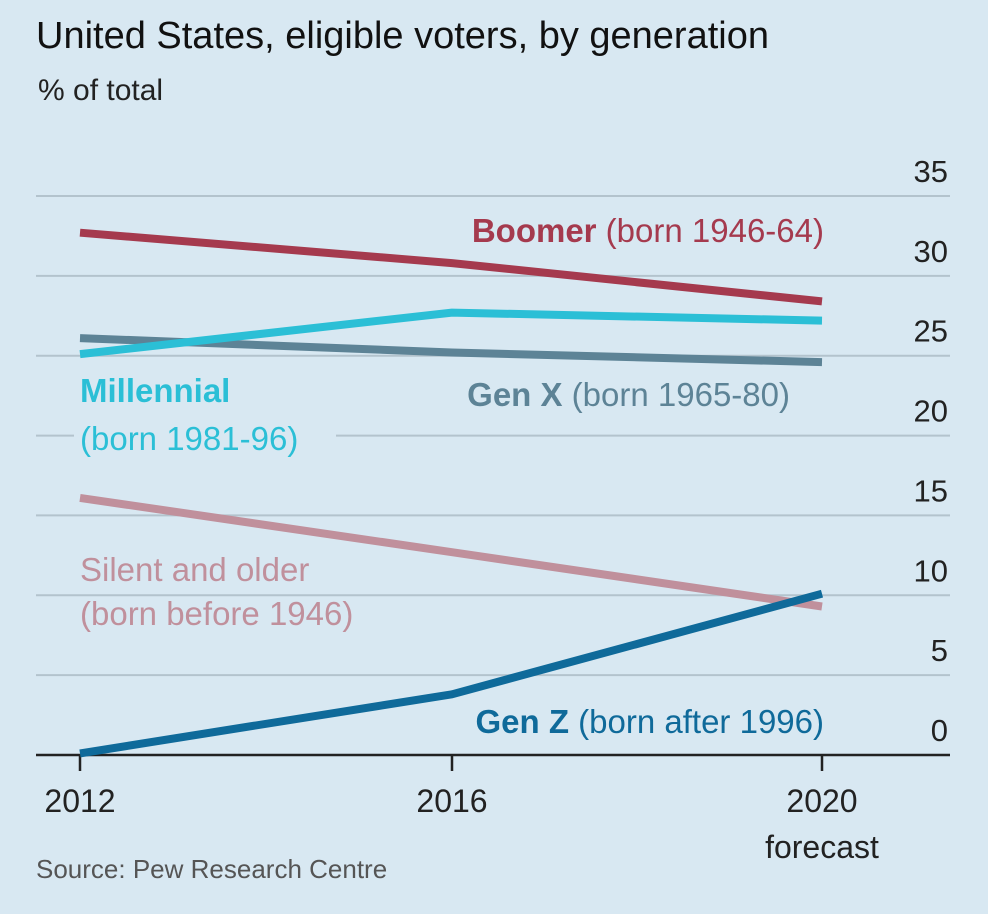 The image size is (988, 914). I want to click on boomer-label-note: (born 1946-64), so click(710, 230).